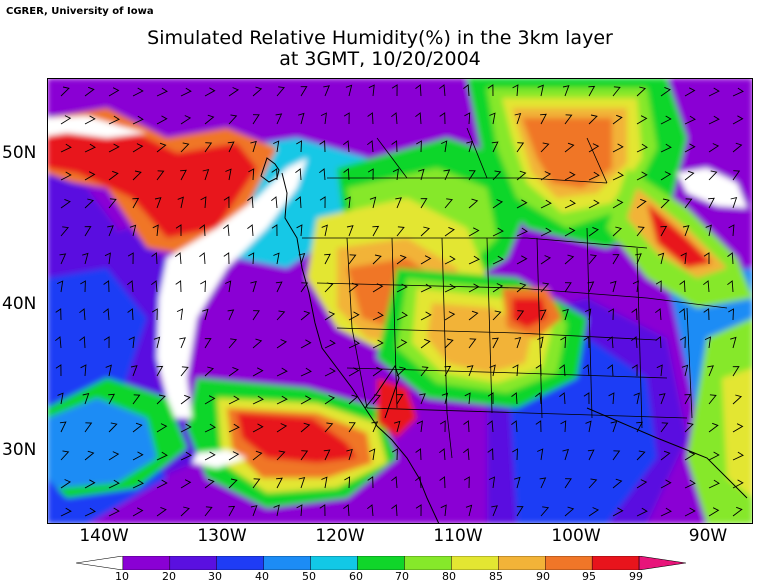 The image size is (760, 587). Describe the element at coordinates (19, 153) in the screenshot. I see `lat-label-50n: 50N` at that location.